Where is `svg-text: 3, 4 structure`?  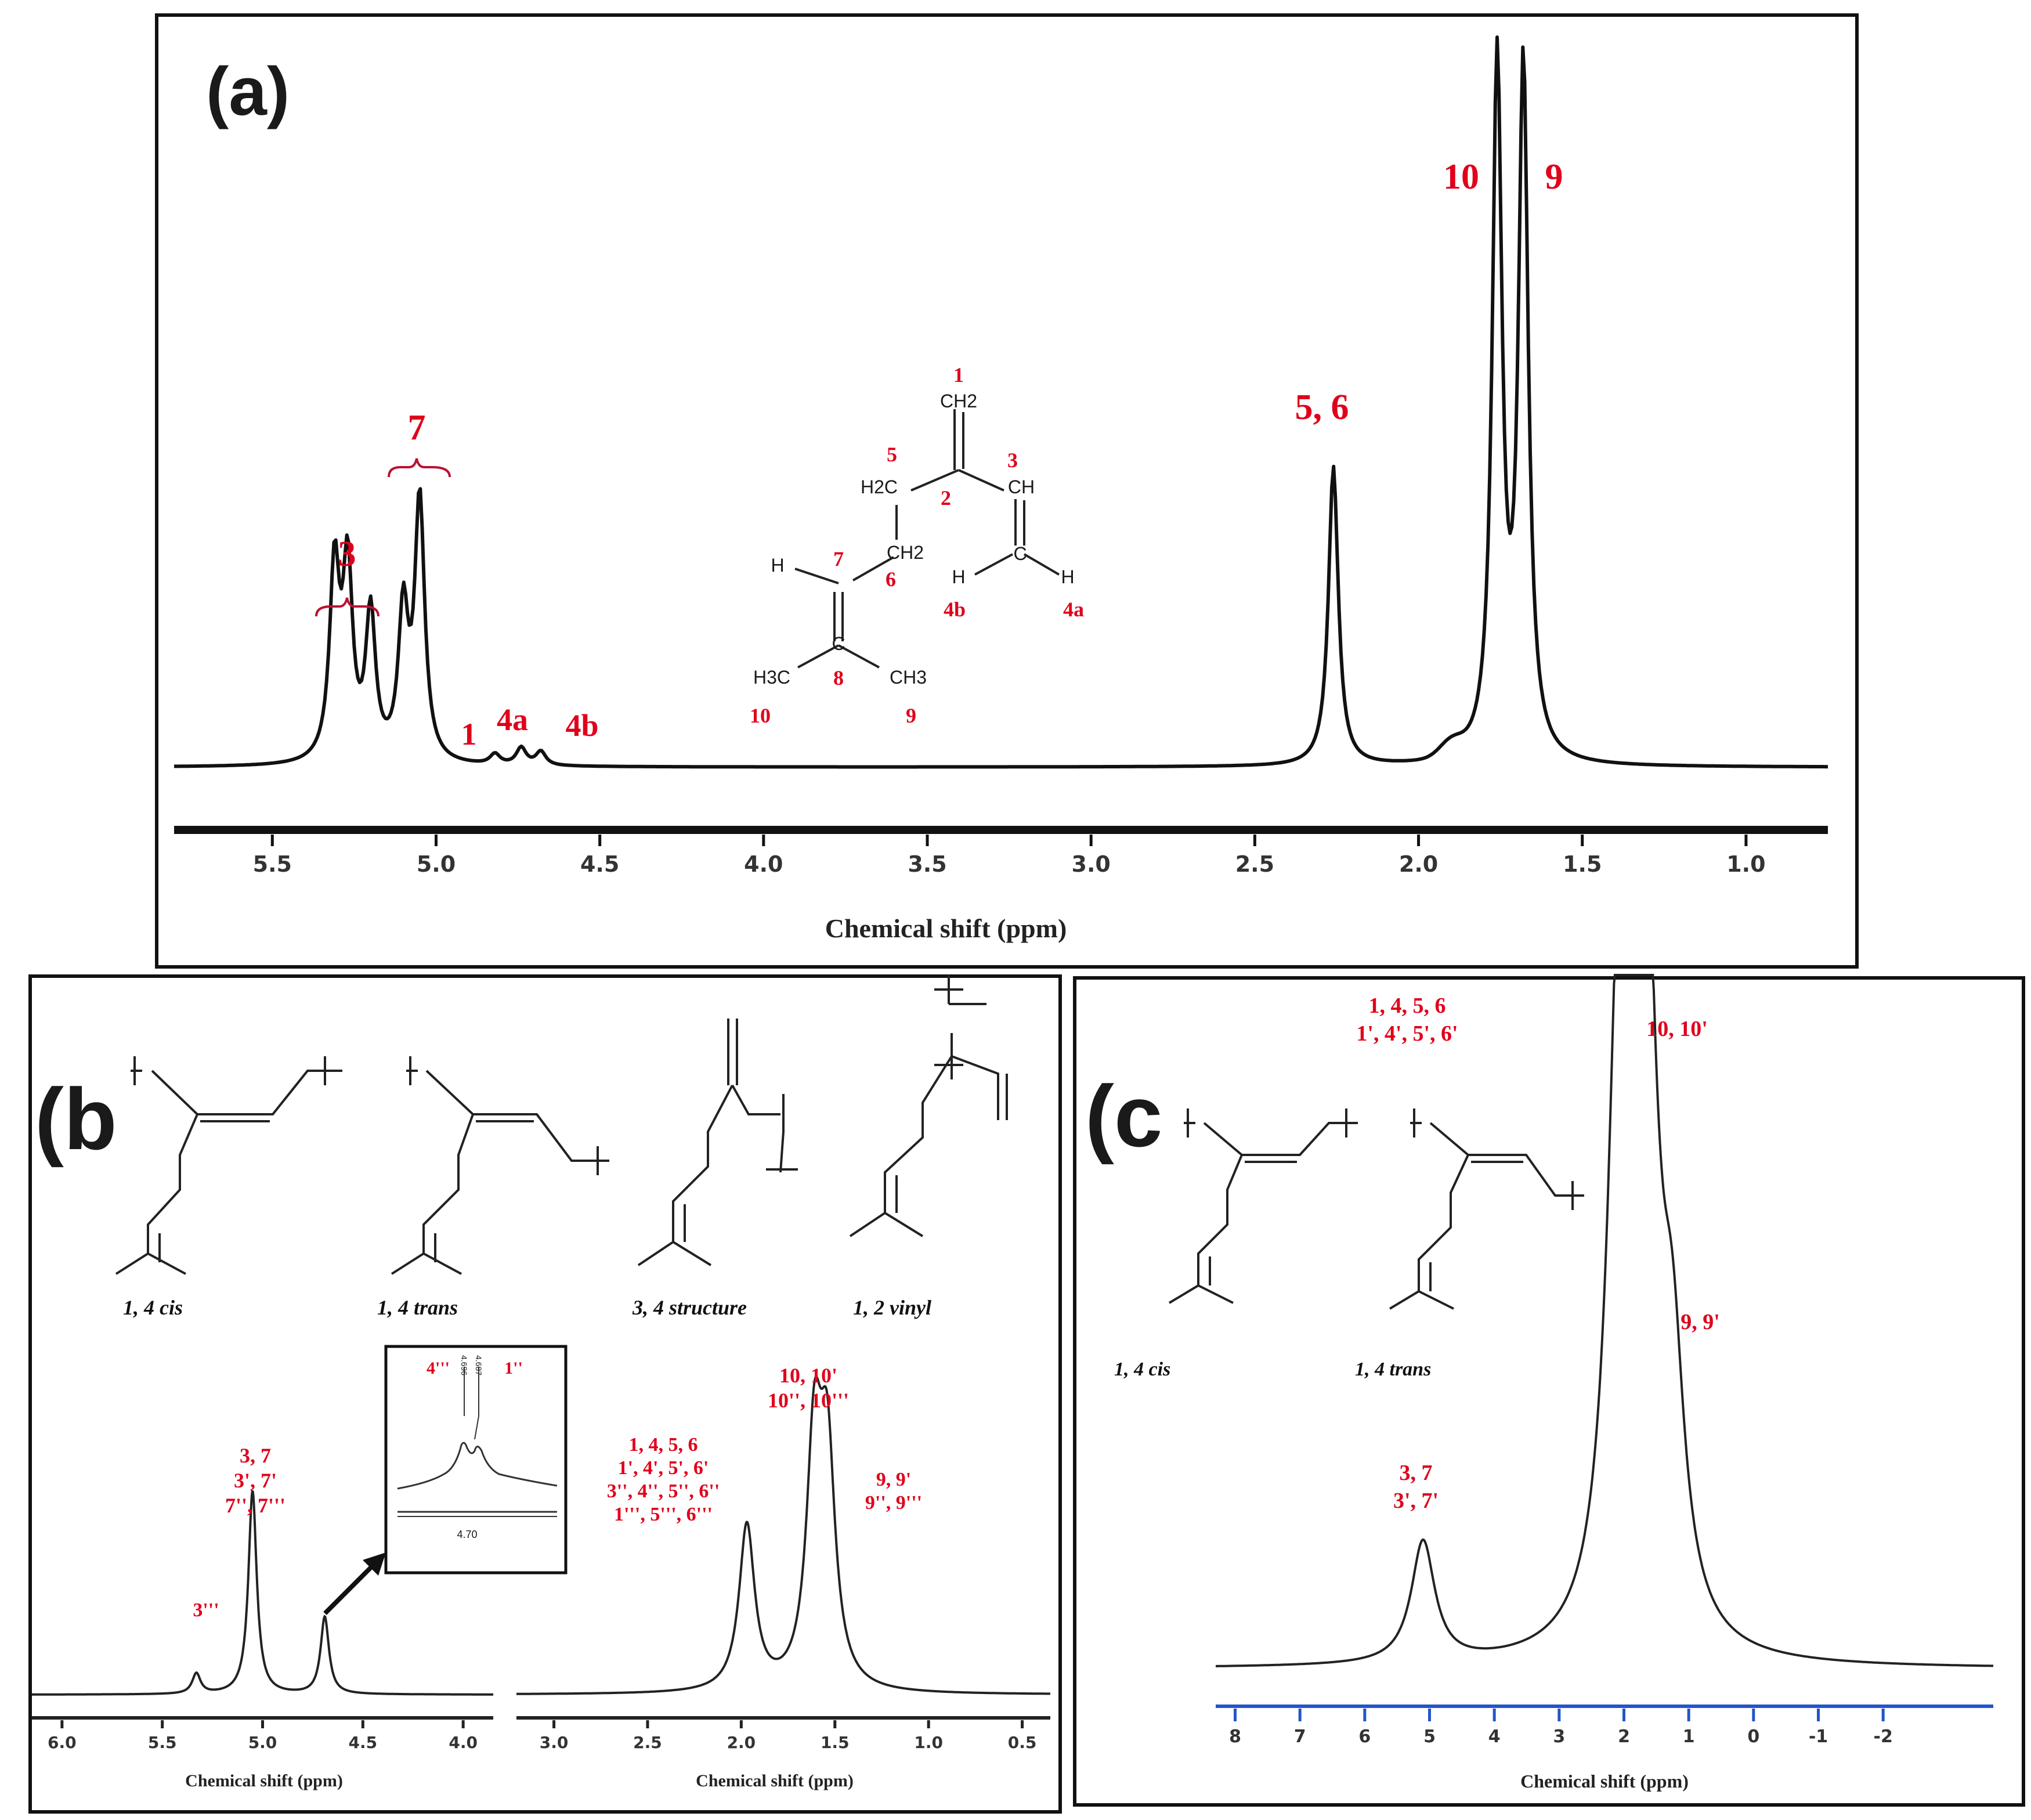
svg-text: 3, 4 structure is located at coordinates (689, 1308).